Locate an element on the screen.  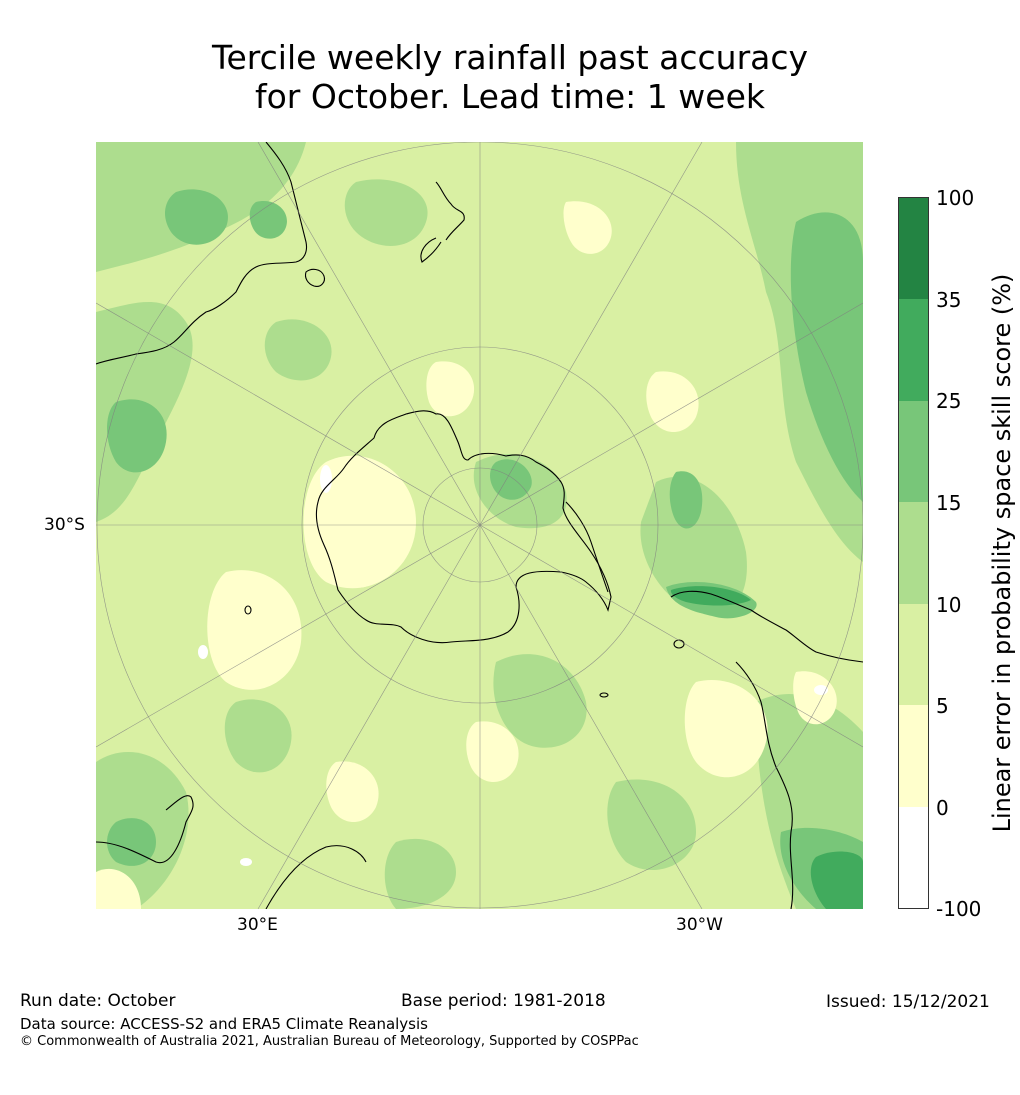
africa-coast is located at coordinates (231, 852).